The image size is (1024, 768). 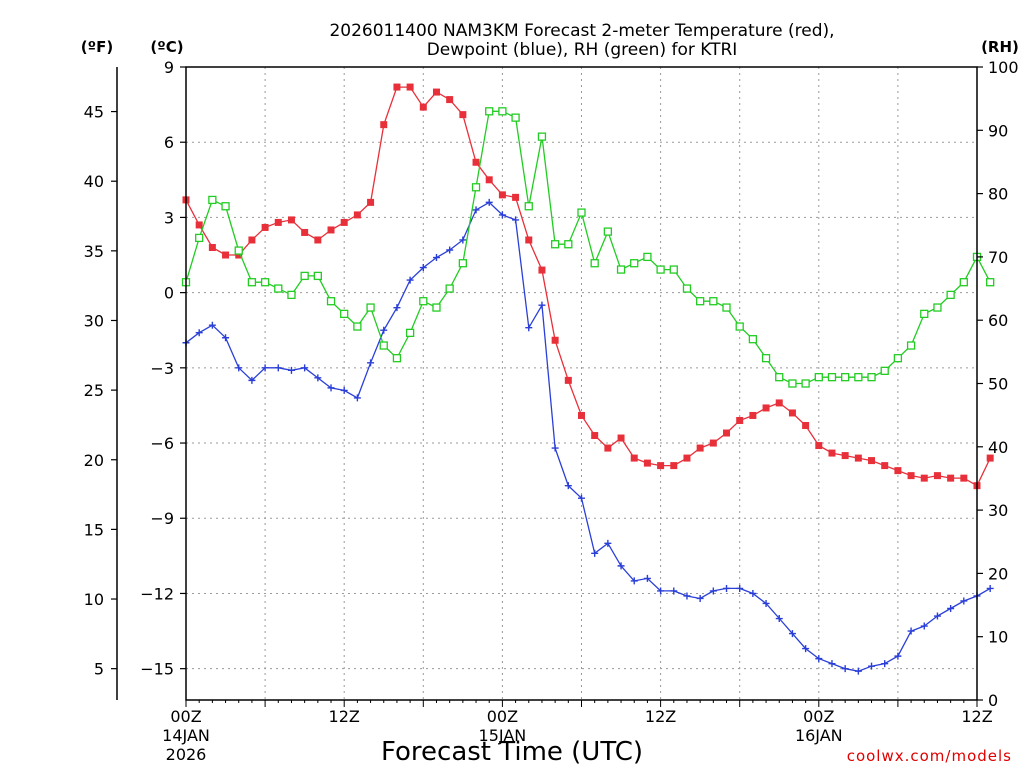 I want to click on chart-title-line-2: Dewpoint (blue), RH (green) for KTRI, so click(x=582, y=50).